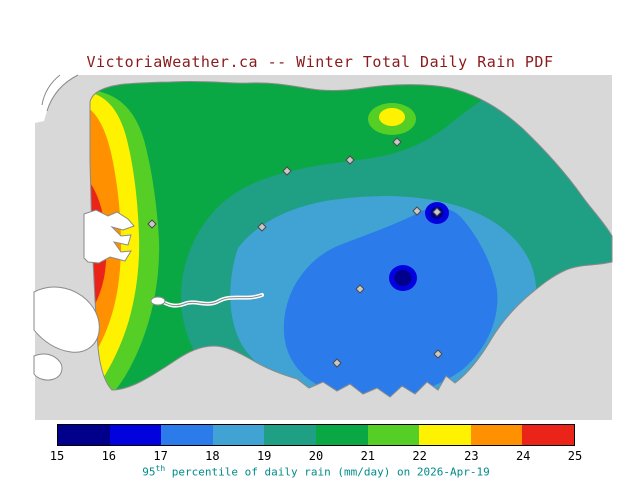 The width and height of the screenshot is (640, 480). Describe the element at coordinates (471, 456) in the screenshot. I see `colorbar-tick-label: 23` at that location.